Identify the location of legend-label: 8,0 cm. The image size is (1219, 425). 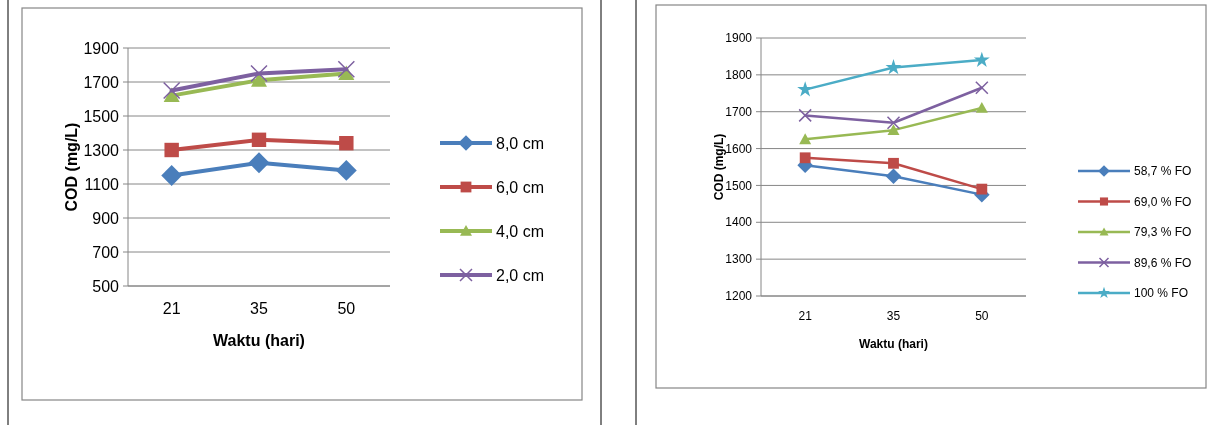
(520, 143).